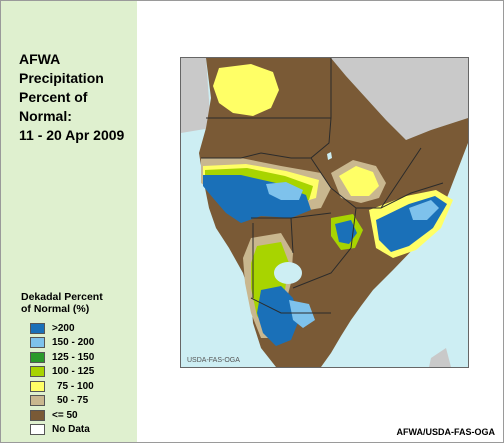  I want to click on legend-title-line: of Normal (%), so click(55, 309).